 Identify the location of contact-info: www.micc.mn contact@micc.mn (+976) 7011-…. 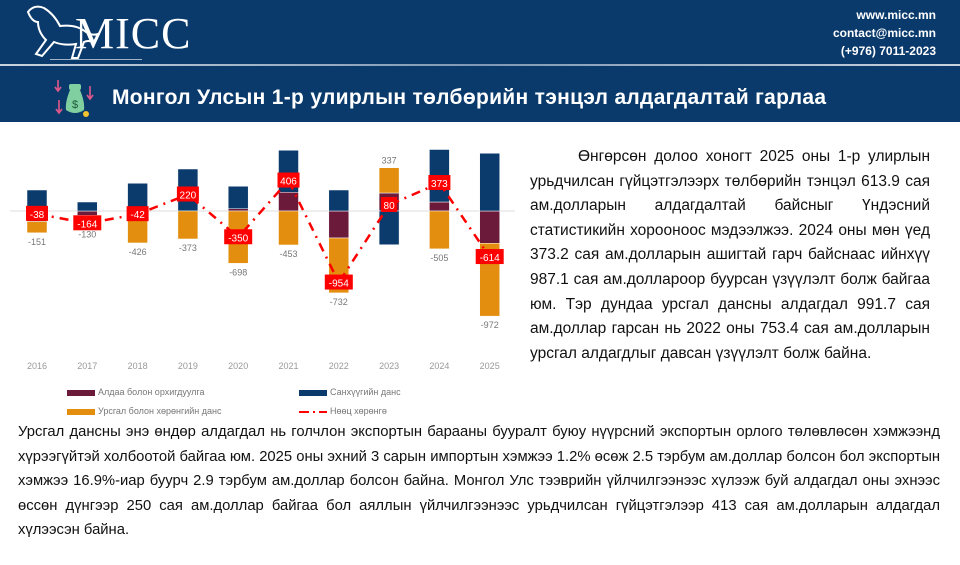
(884, 33).